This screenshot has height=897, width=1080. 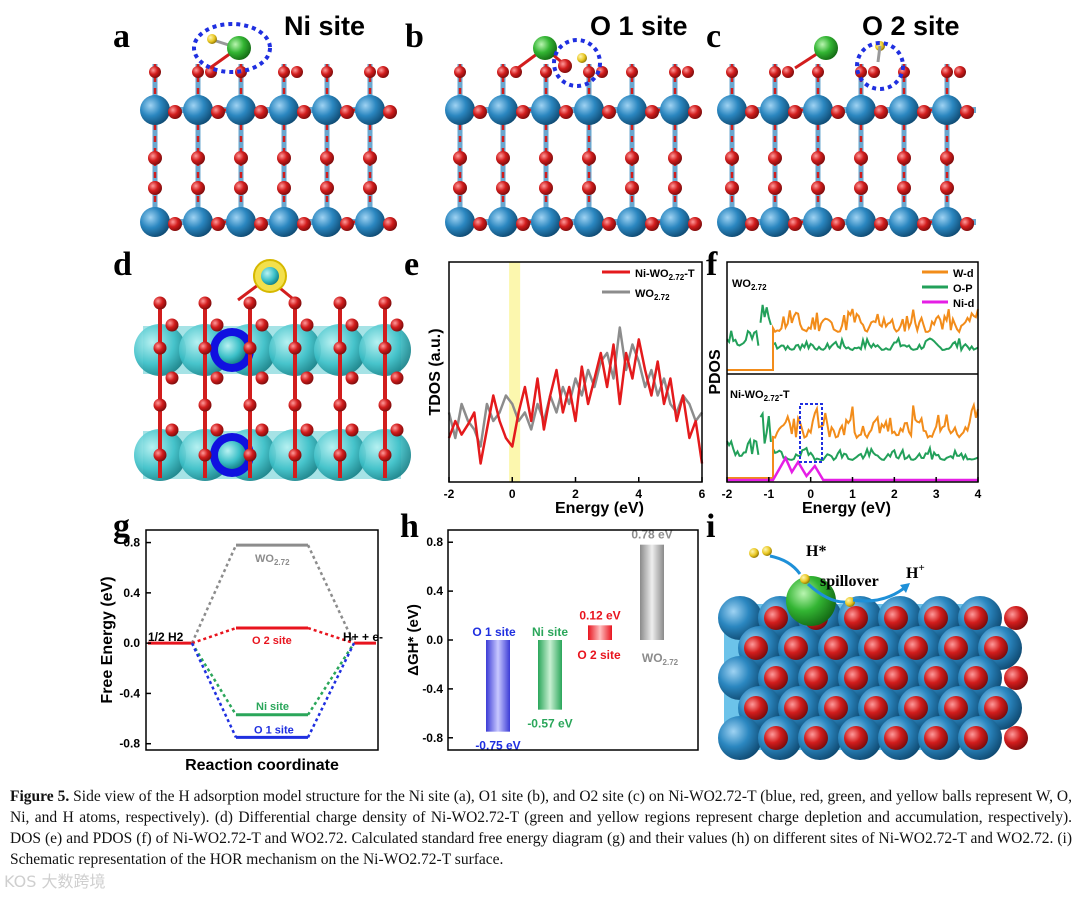 I want to click on panel-letter-i: i, so click(x=710, y=526).